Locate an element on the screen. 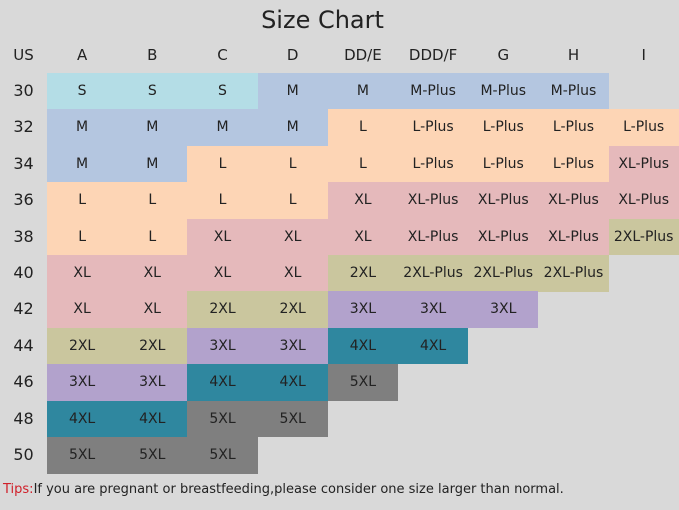 The image size is (679, 510). column-header: D is located at coordinates (292, 55).